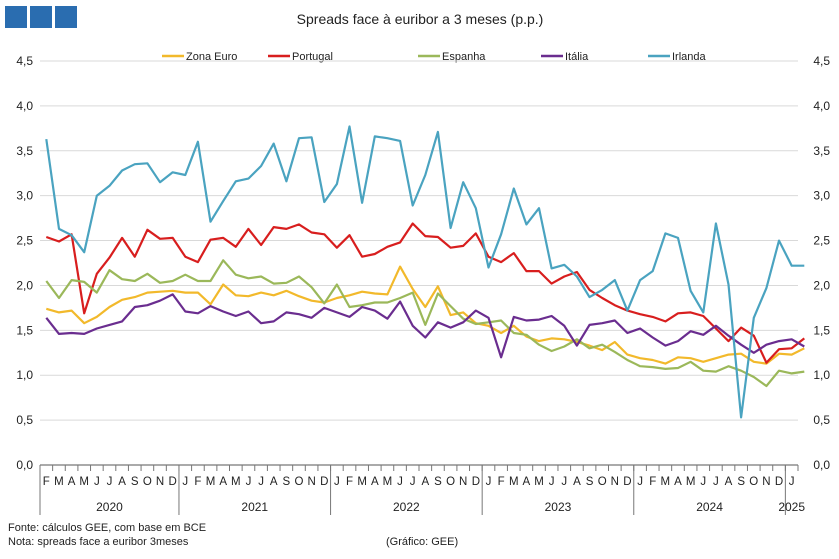 The height and width of the screenshot is (559, 839). I want to click on y-tick-label-right: 4,5, so click(821, 61).